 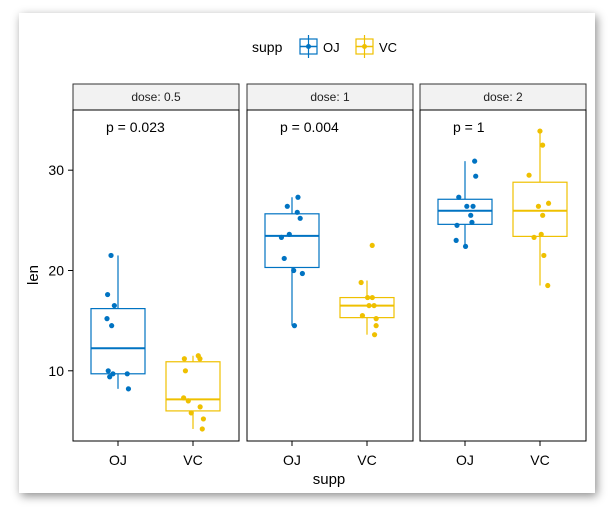 What do you see at coordinates (267, 47) in the screenshot?
I see `legend-title: supp` at bounding box center [267, 47].